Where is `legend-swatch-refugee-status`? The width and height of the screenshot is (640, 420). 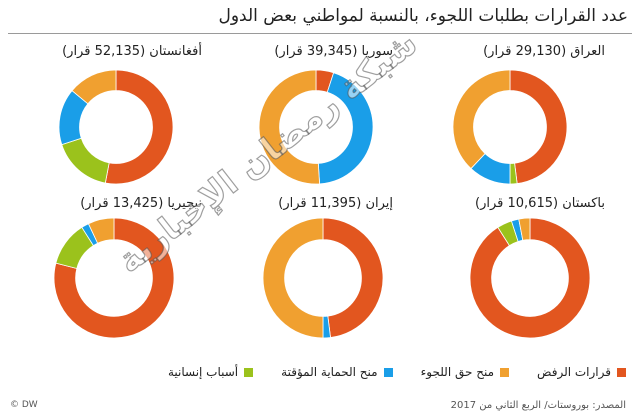 legend-swatch-refugee-status is located at coordinates (505, 372).